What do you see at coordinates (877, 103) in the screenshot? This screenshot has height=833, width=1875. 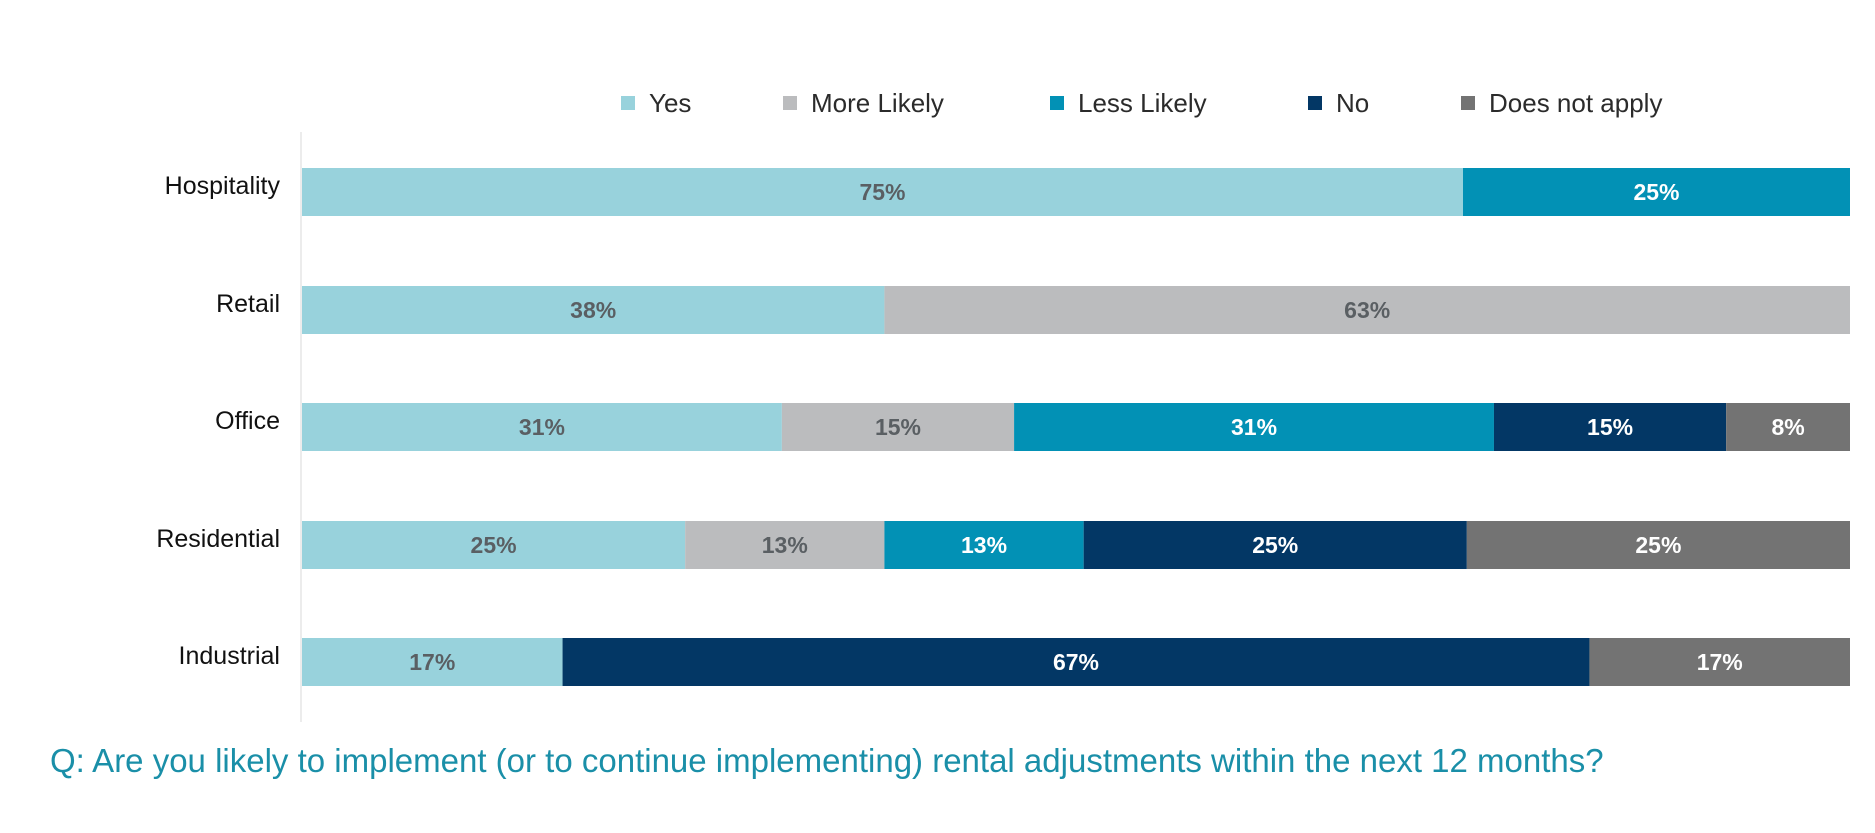 I see `legend-label-more-likely: More Likely` at bounding box center [877, 103].